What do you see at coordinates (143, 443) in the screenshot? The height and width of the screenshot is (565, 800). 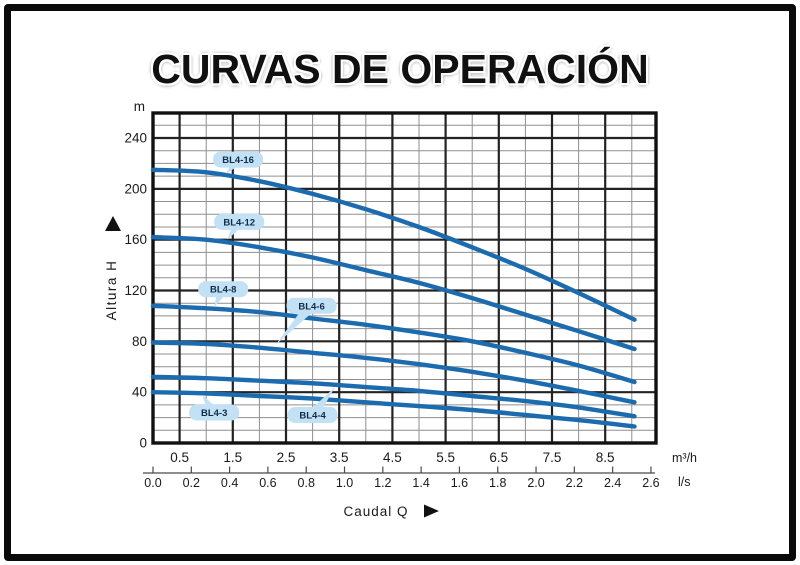 I see `y-tick-label: 0` at bounding box center [143, 443].